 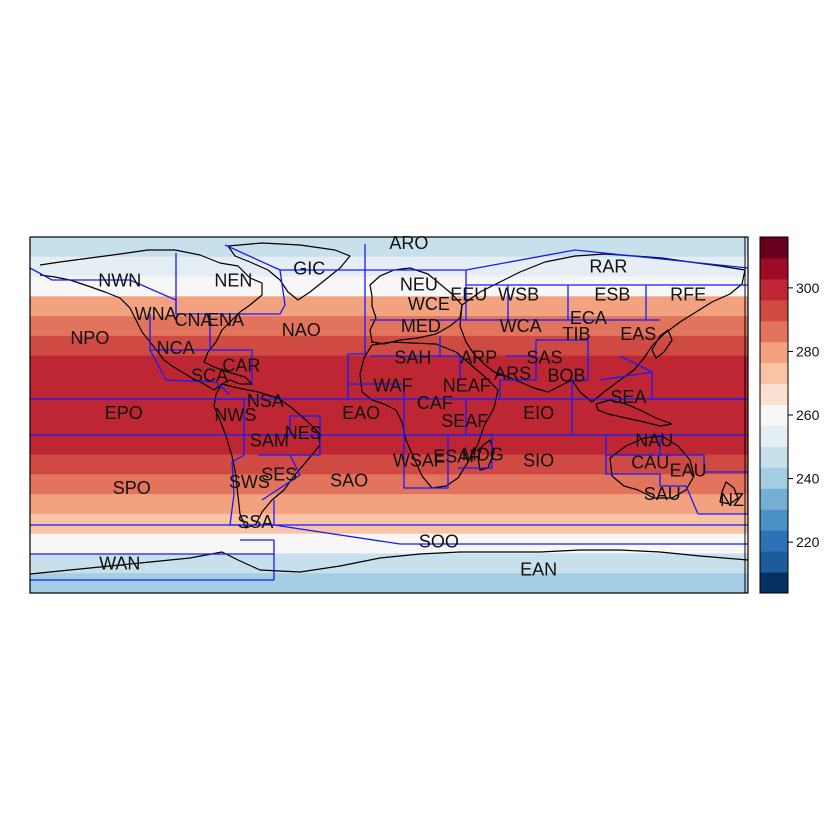 I want to click on region-label-gic: GIC, so click(x=309, y=269).